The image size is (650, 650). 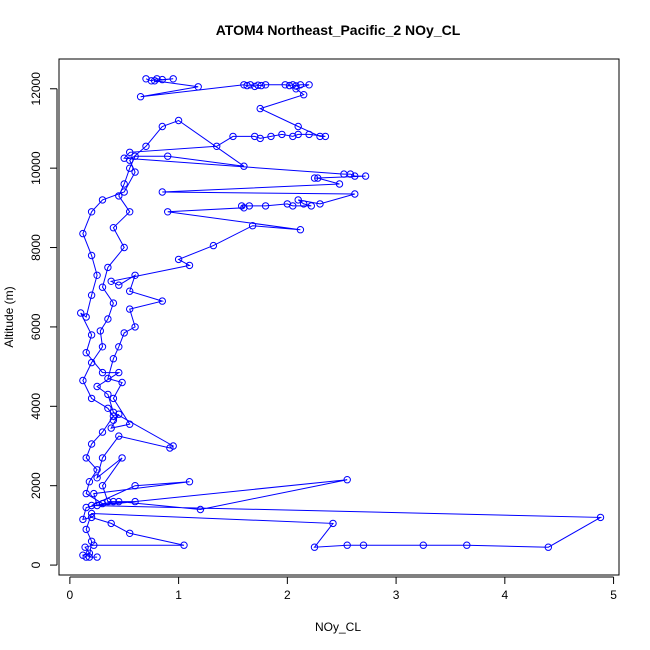 What do you see at coordinates (396, 595) in the screenshot?
I see `x-tick-label: 3` at bounding box center [396, 595].